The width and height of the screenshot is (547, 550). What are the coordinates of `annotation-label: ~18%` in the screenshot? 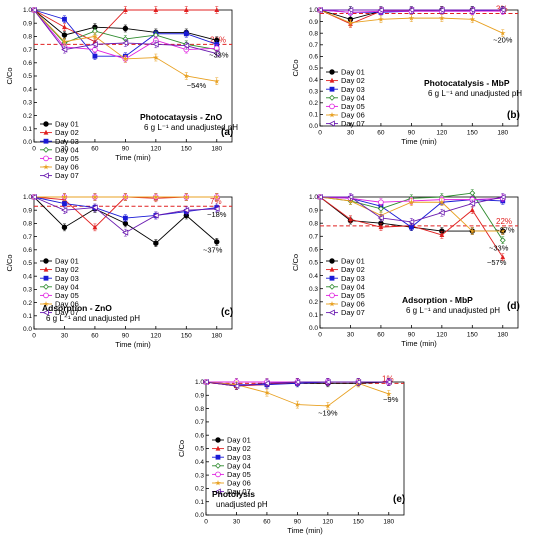 It's located at (217, 214).